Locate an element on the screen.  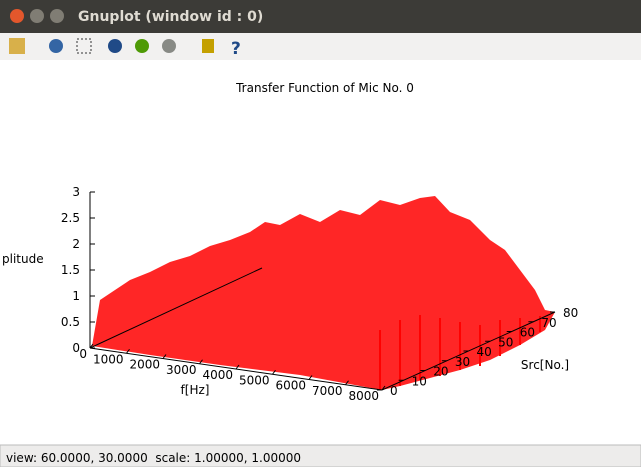
x-tick-label: 5000 is located at coordinates (254, 380).